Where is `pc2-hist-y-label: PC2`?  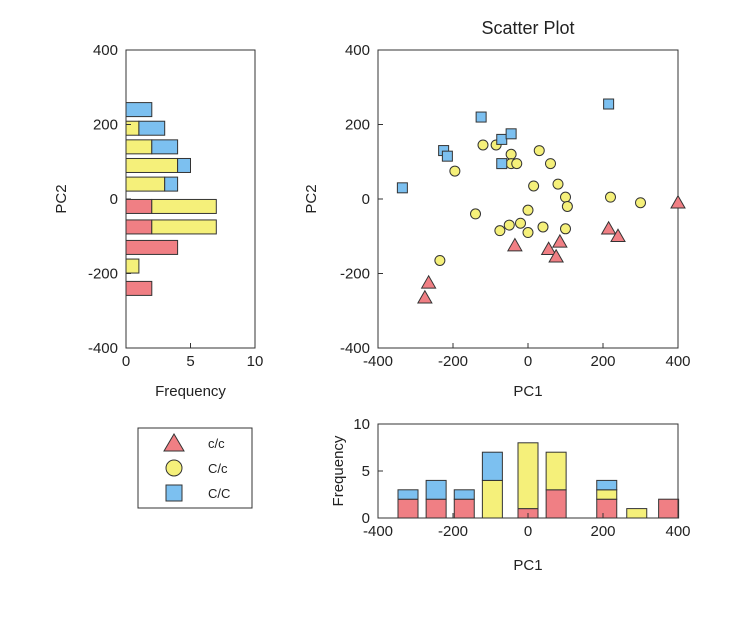 pc2-hist-y-label: PC2 is located at coordinates (61, 198).